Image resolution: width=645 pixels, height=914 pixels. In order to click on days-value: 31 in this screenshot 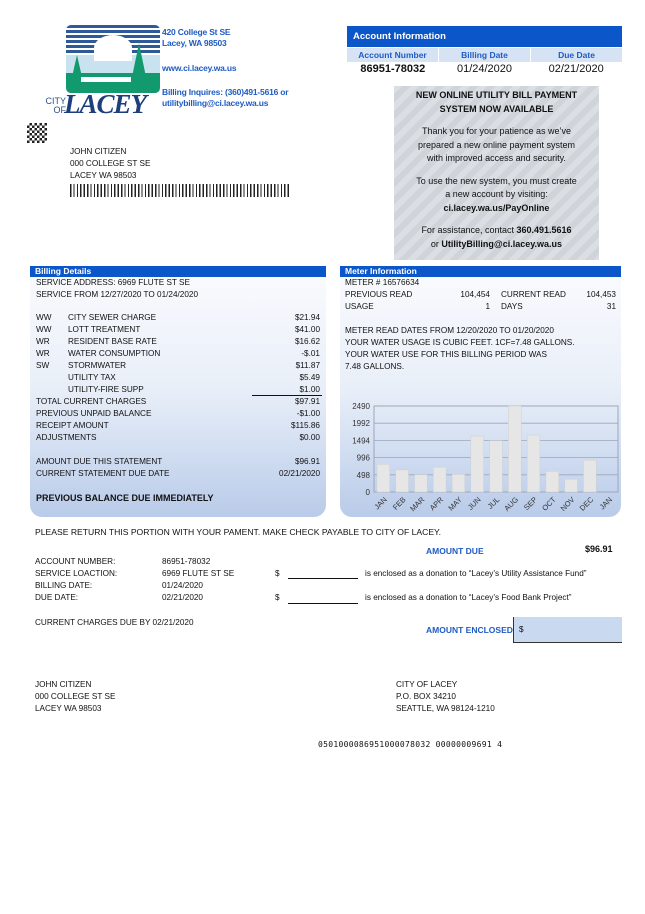, I will do `click(611, 306)`.